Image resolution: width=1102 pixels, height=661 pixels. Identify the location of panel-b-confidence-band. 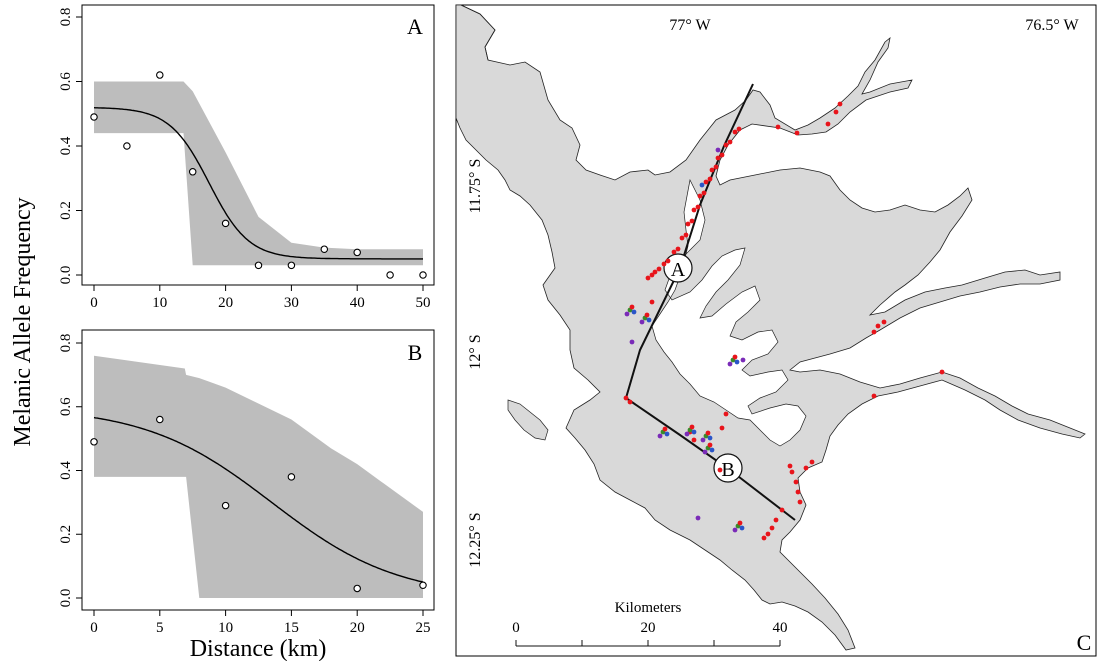
(258, 476).